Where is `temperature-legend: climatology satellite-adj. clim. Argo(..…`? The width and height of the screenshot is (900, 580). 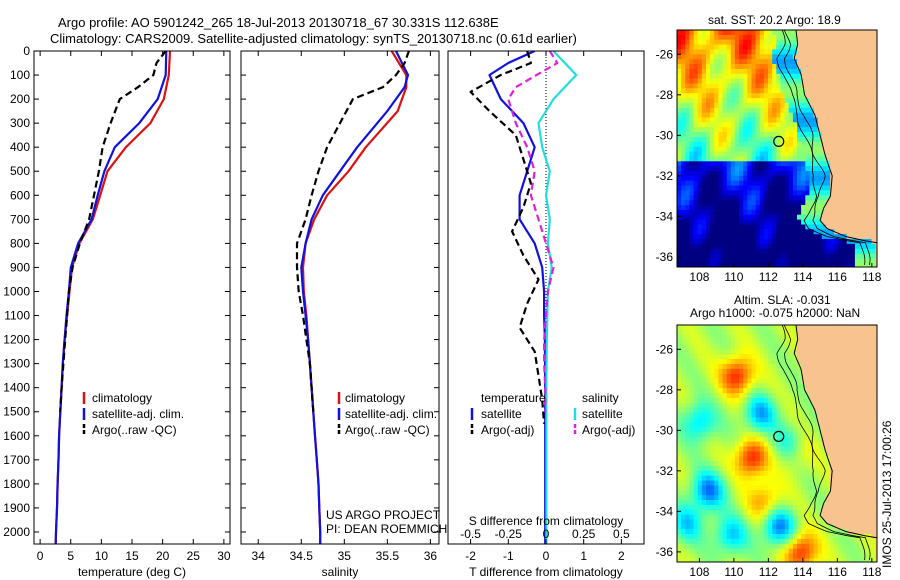 temperature-legend: climatology satellite-adj. clim. Argo(..… is located at coordinates (133, 414).